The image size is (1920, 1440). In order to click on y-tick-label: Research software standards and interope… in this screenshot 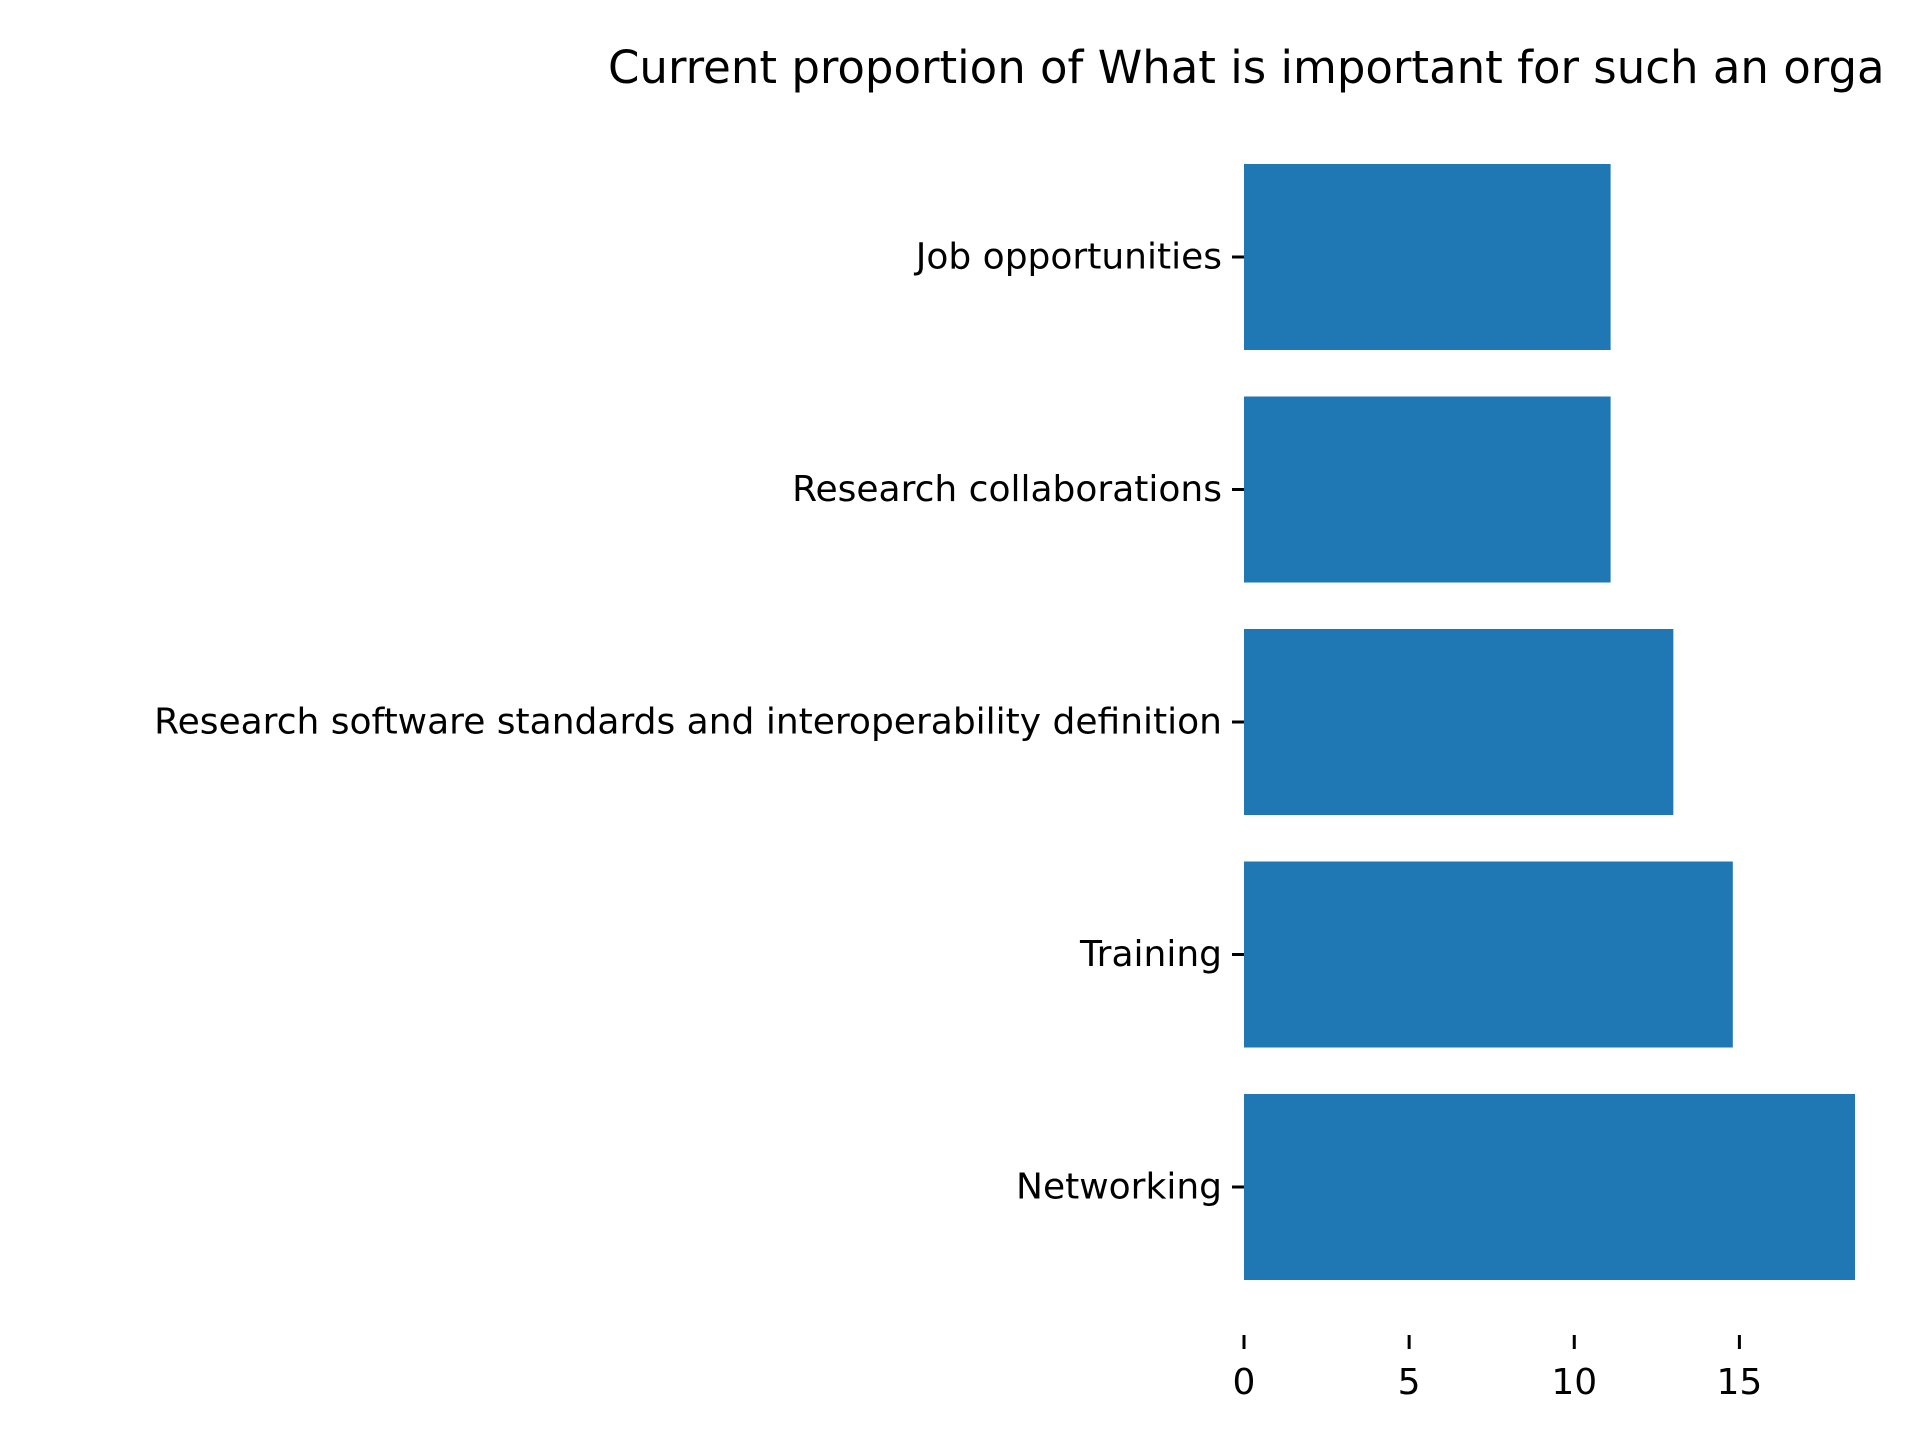, I will do `click(688, 722)`.